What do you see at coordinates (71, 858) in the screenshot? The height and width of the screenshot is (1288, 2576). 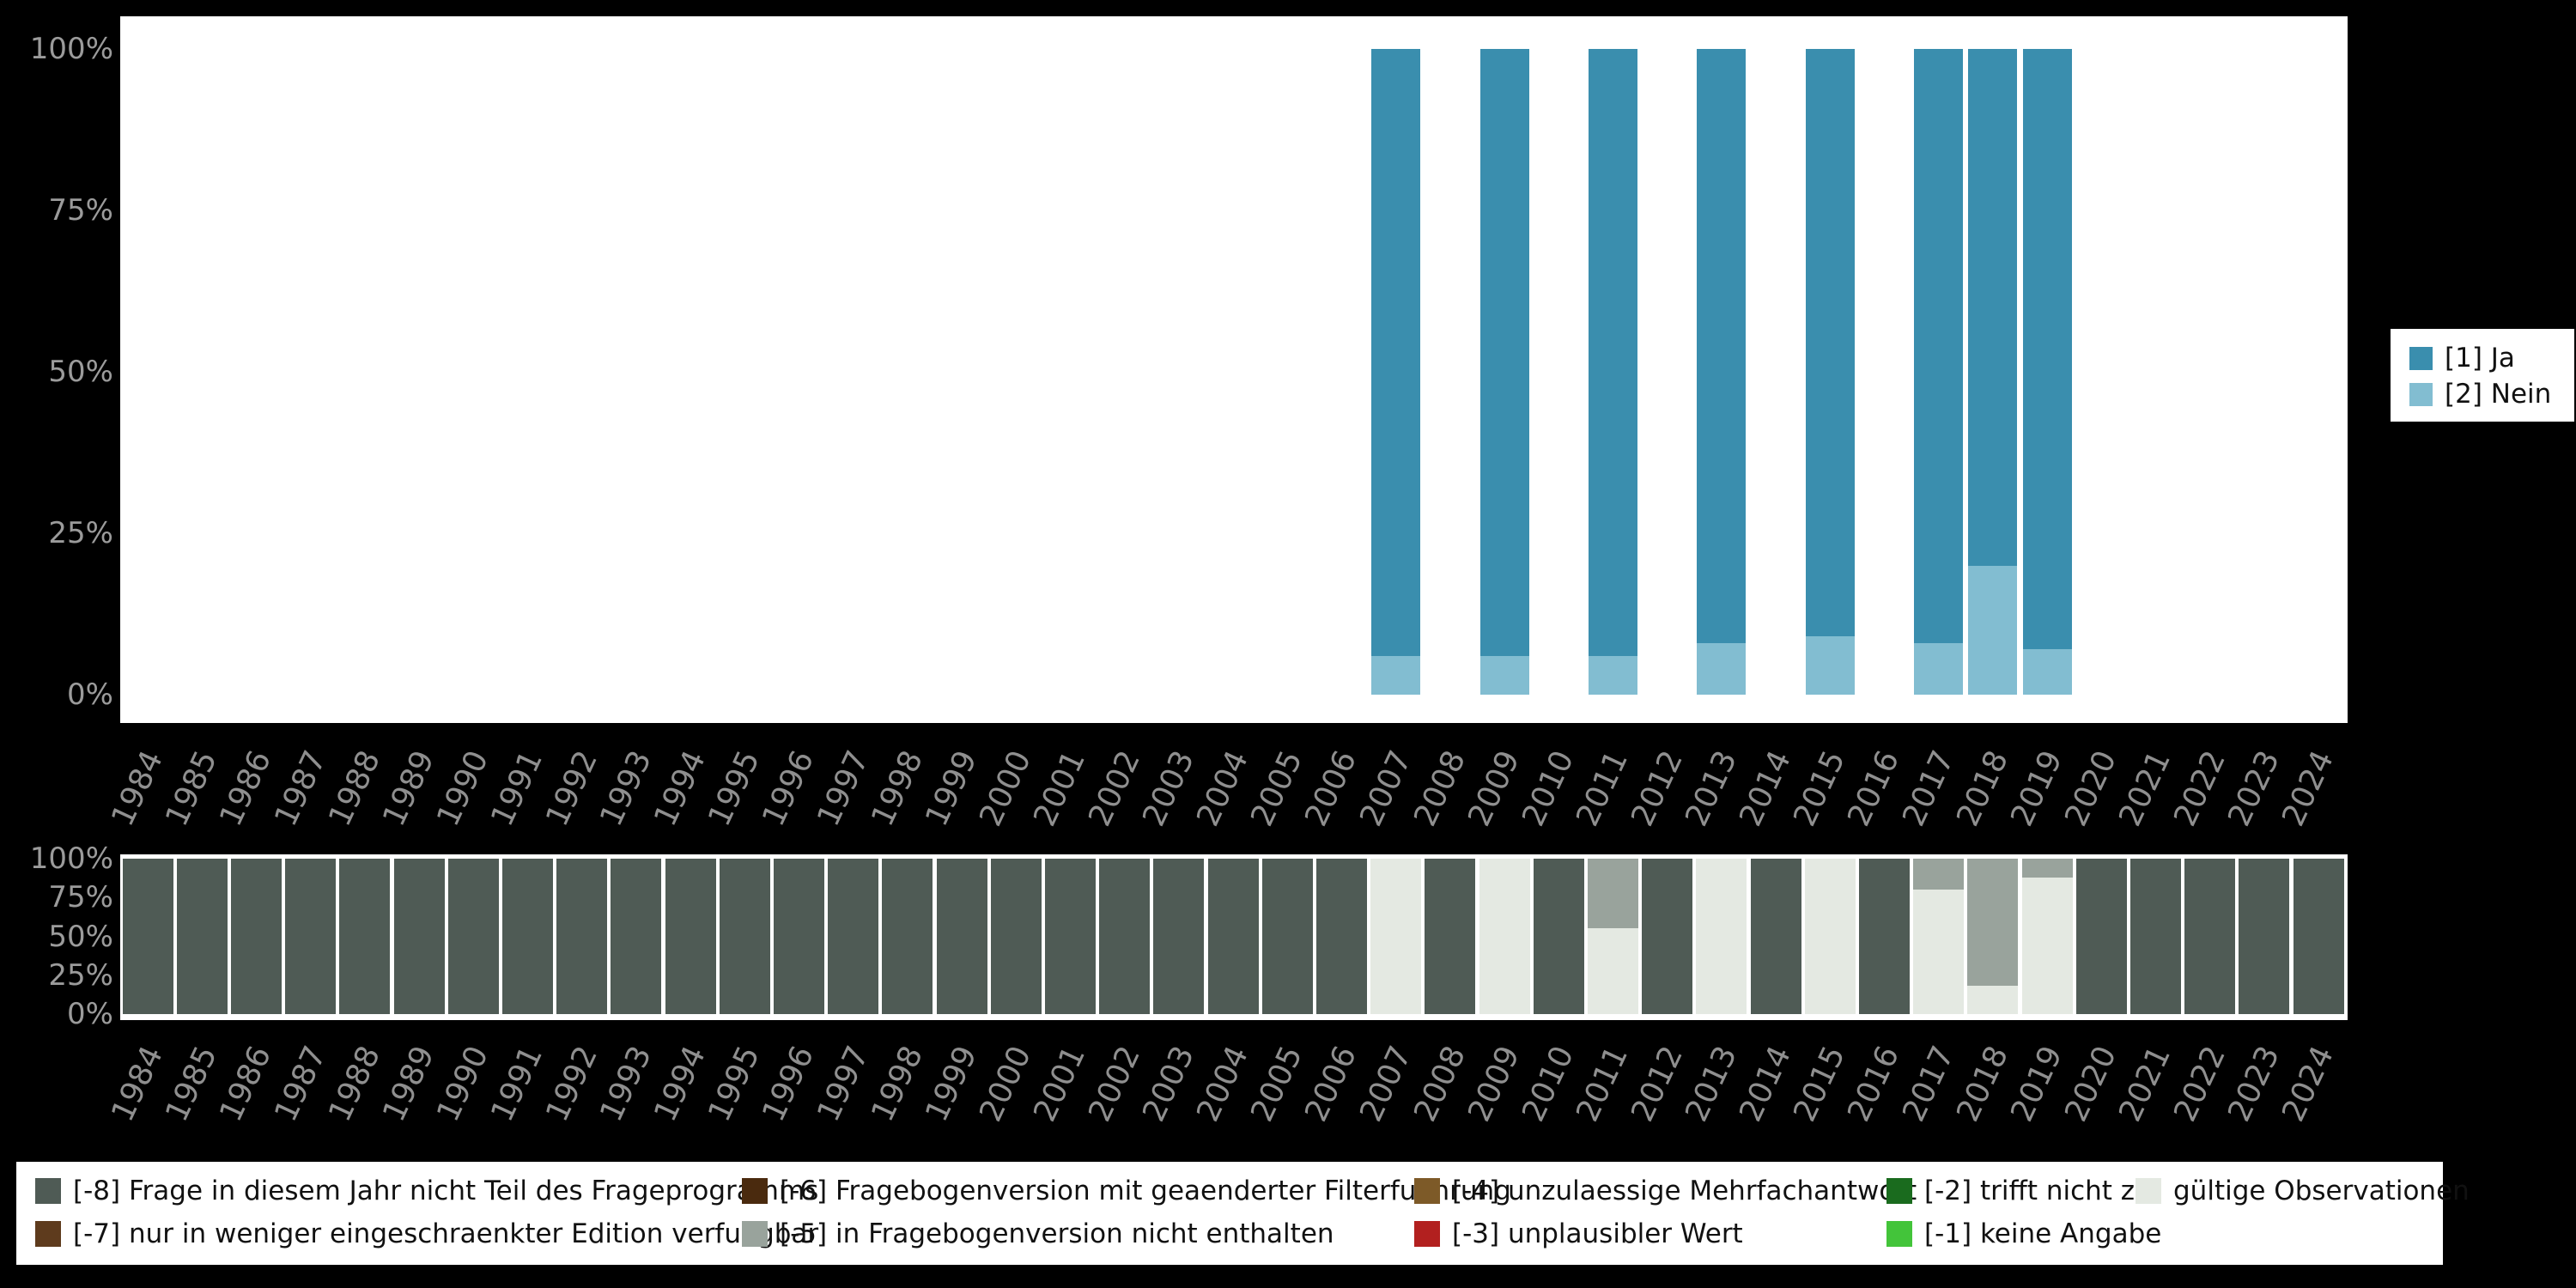 I see `y-axis-tick-label: 100%` at bounding box center [71, 858].